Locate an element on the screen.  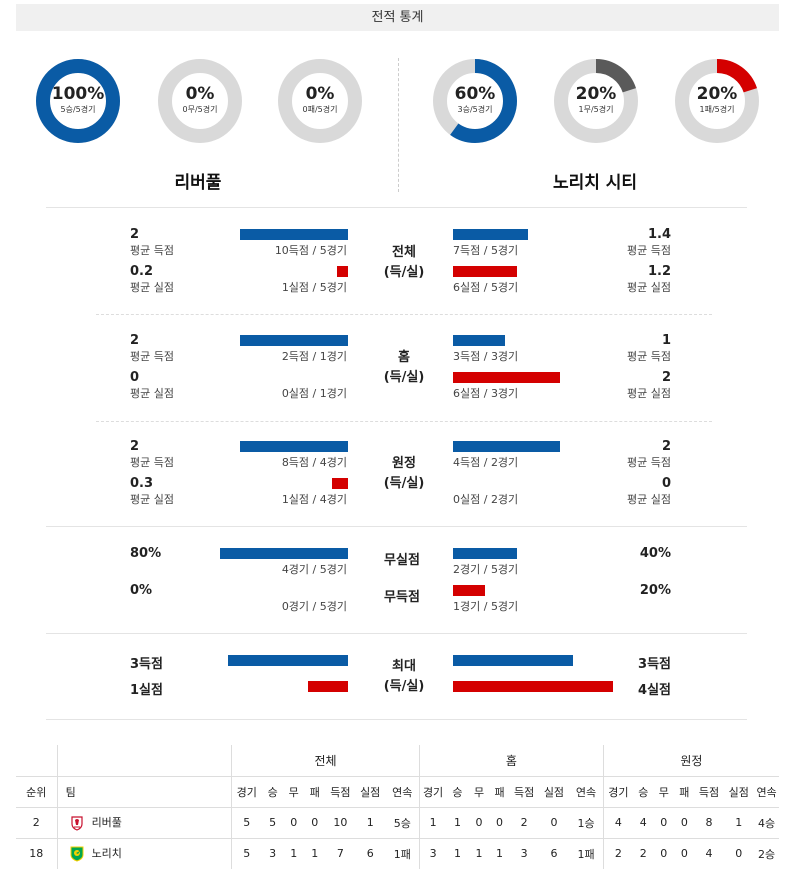
away-scored-detail: 7득점 / 5경기 is located at coordinates (486, 250).